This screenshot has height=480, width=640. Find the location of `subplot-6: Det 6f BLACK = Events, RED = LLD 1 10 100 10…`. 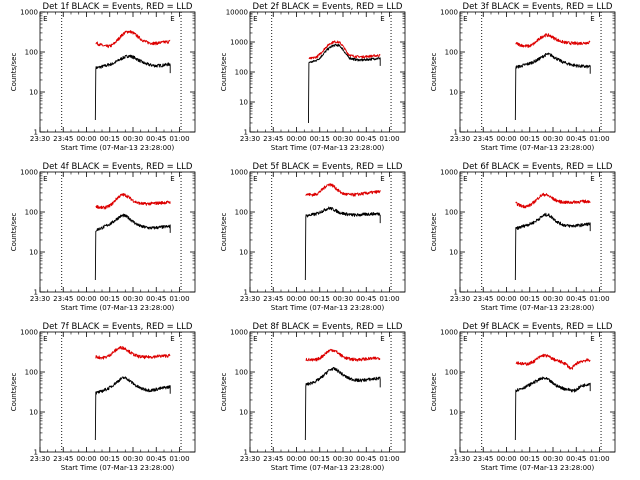

subplot-6: Det 6f BLACK = Events, RED = LLD 1 10 100 10… is located at coordinates (523, 237).